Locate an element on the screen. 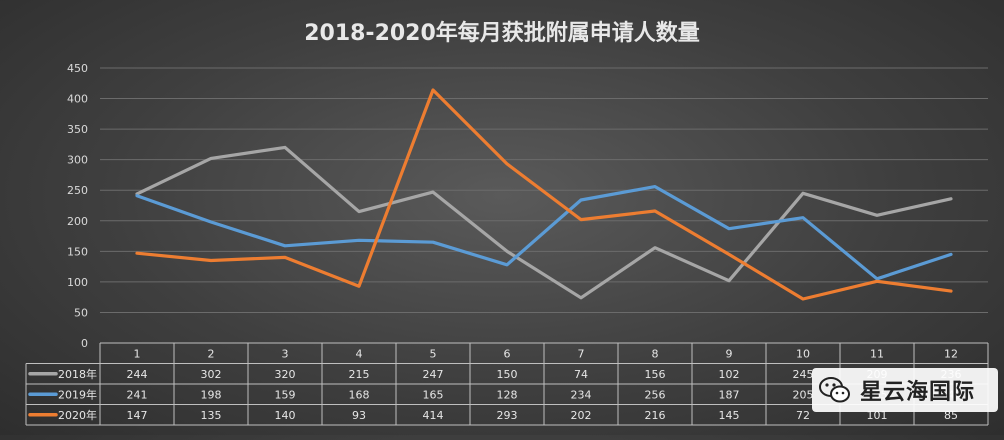 The height and width of the screenshot is (440, 1004). data-label: 234 is located at coordinates (581, 394).